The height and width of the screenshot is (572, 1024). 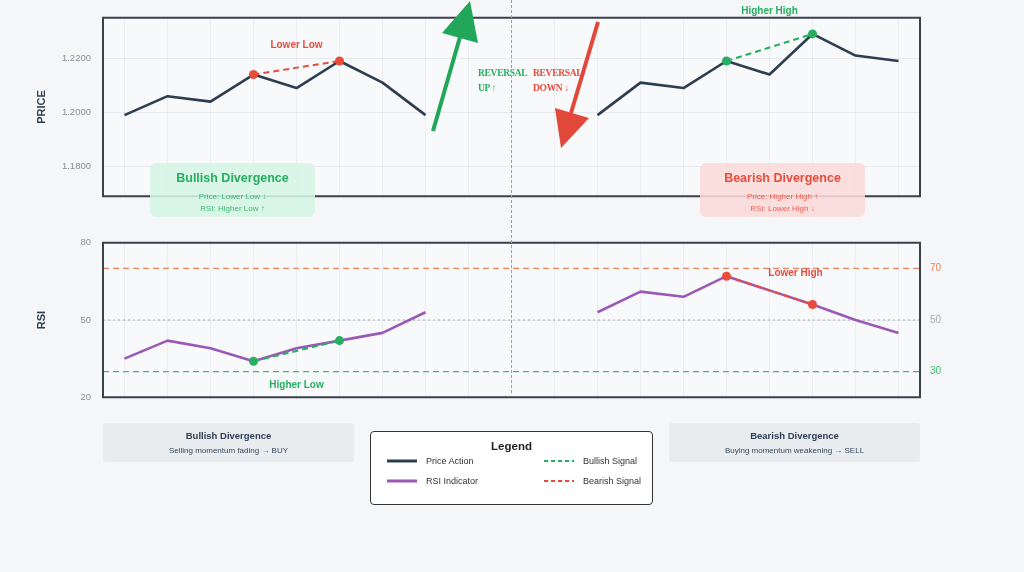 What do you see at coordinates (76, 57) in the screenshot?
I see `y-tick-label: 1.2200` at bounding box center [76, 57].